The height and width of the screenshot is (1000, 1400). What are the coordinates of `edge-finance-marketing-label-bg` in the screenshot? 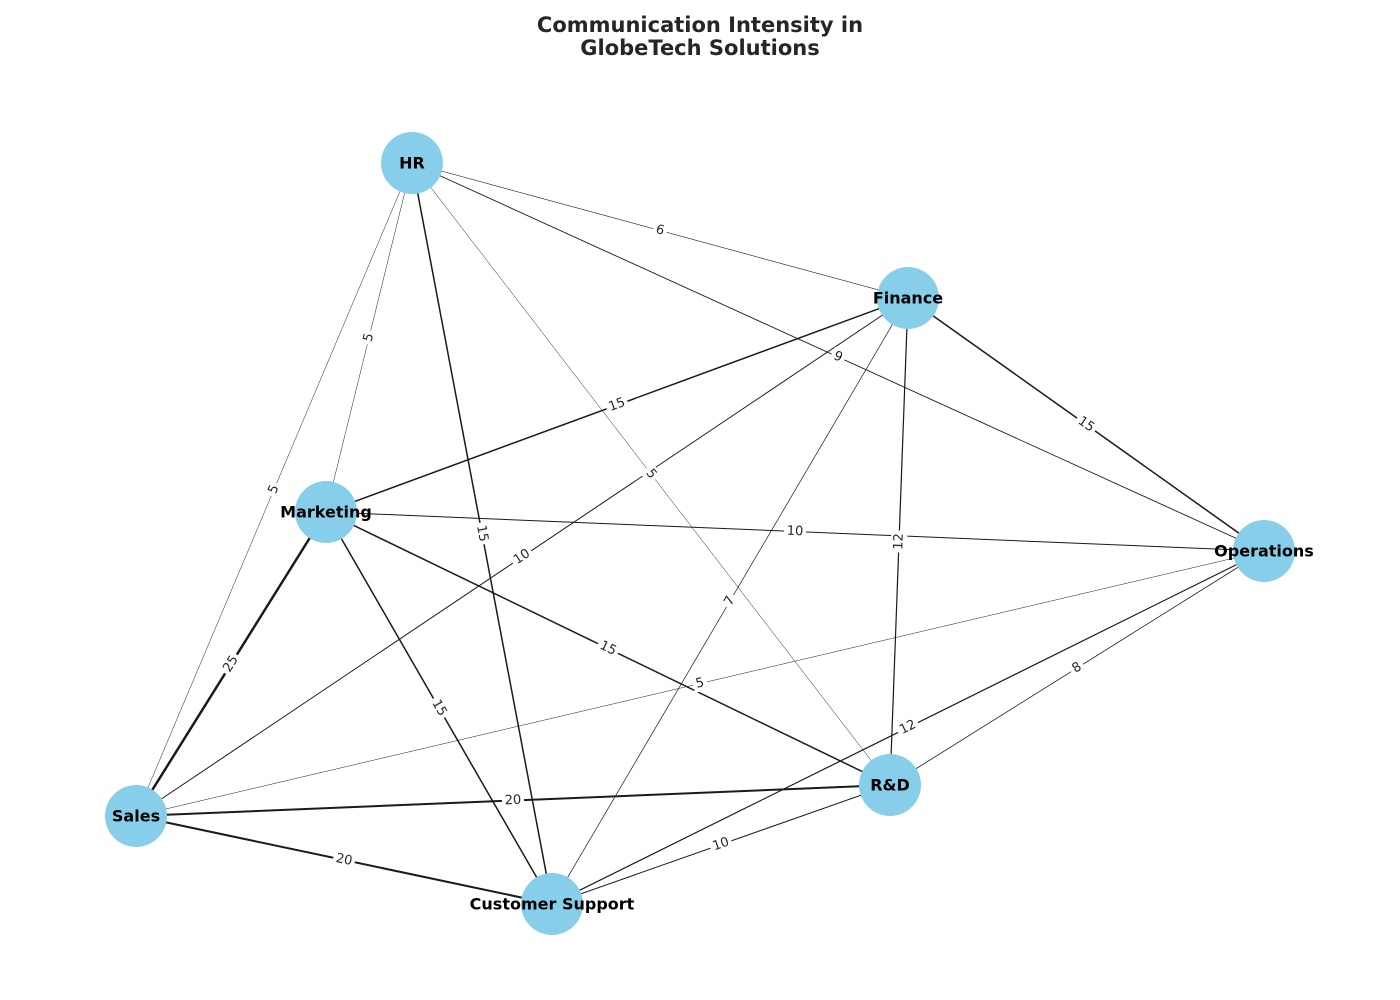 It's located at (617, 405).